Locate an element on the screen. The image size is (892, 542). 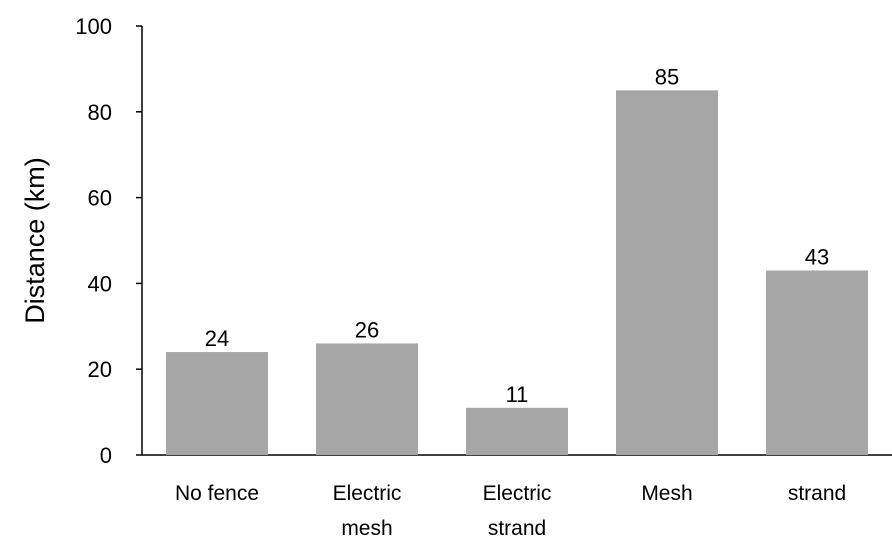
x-category-label: No fence is located at coordinates (217, 493).